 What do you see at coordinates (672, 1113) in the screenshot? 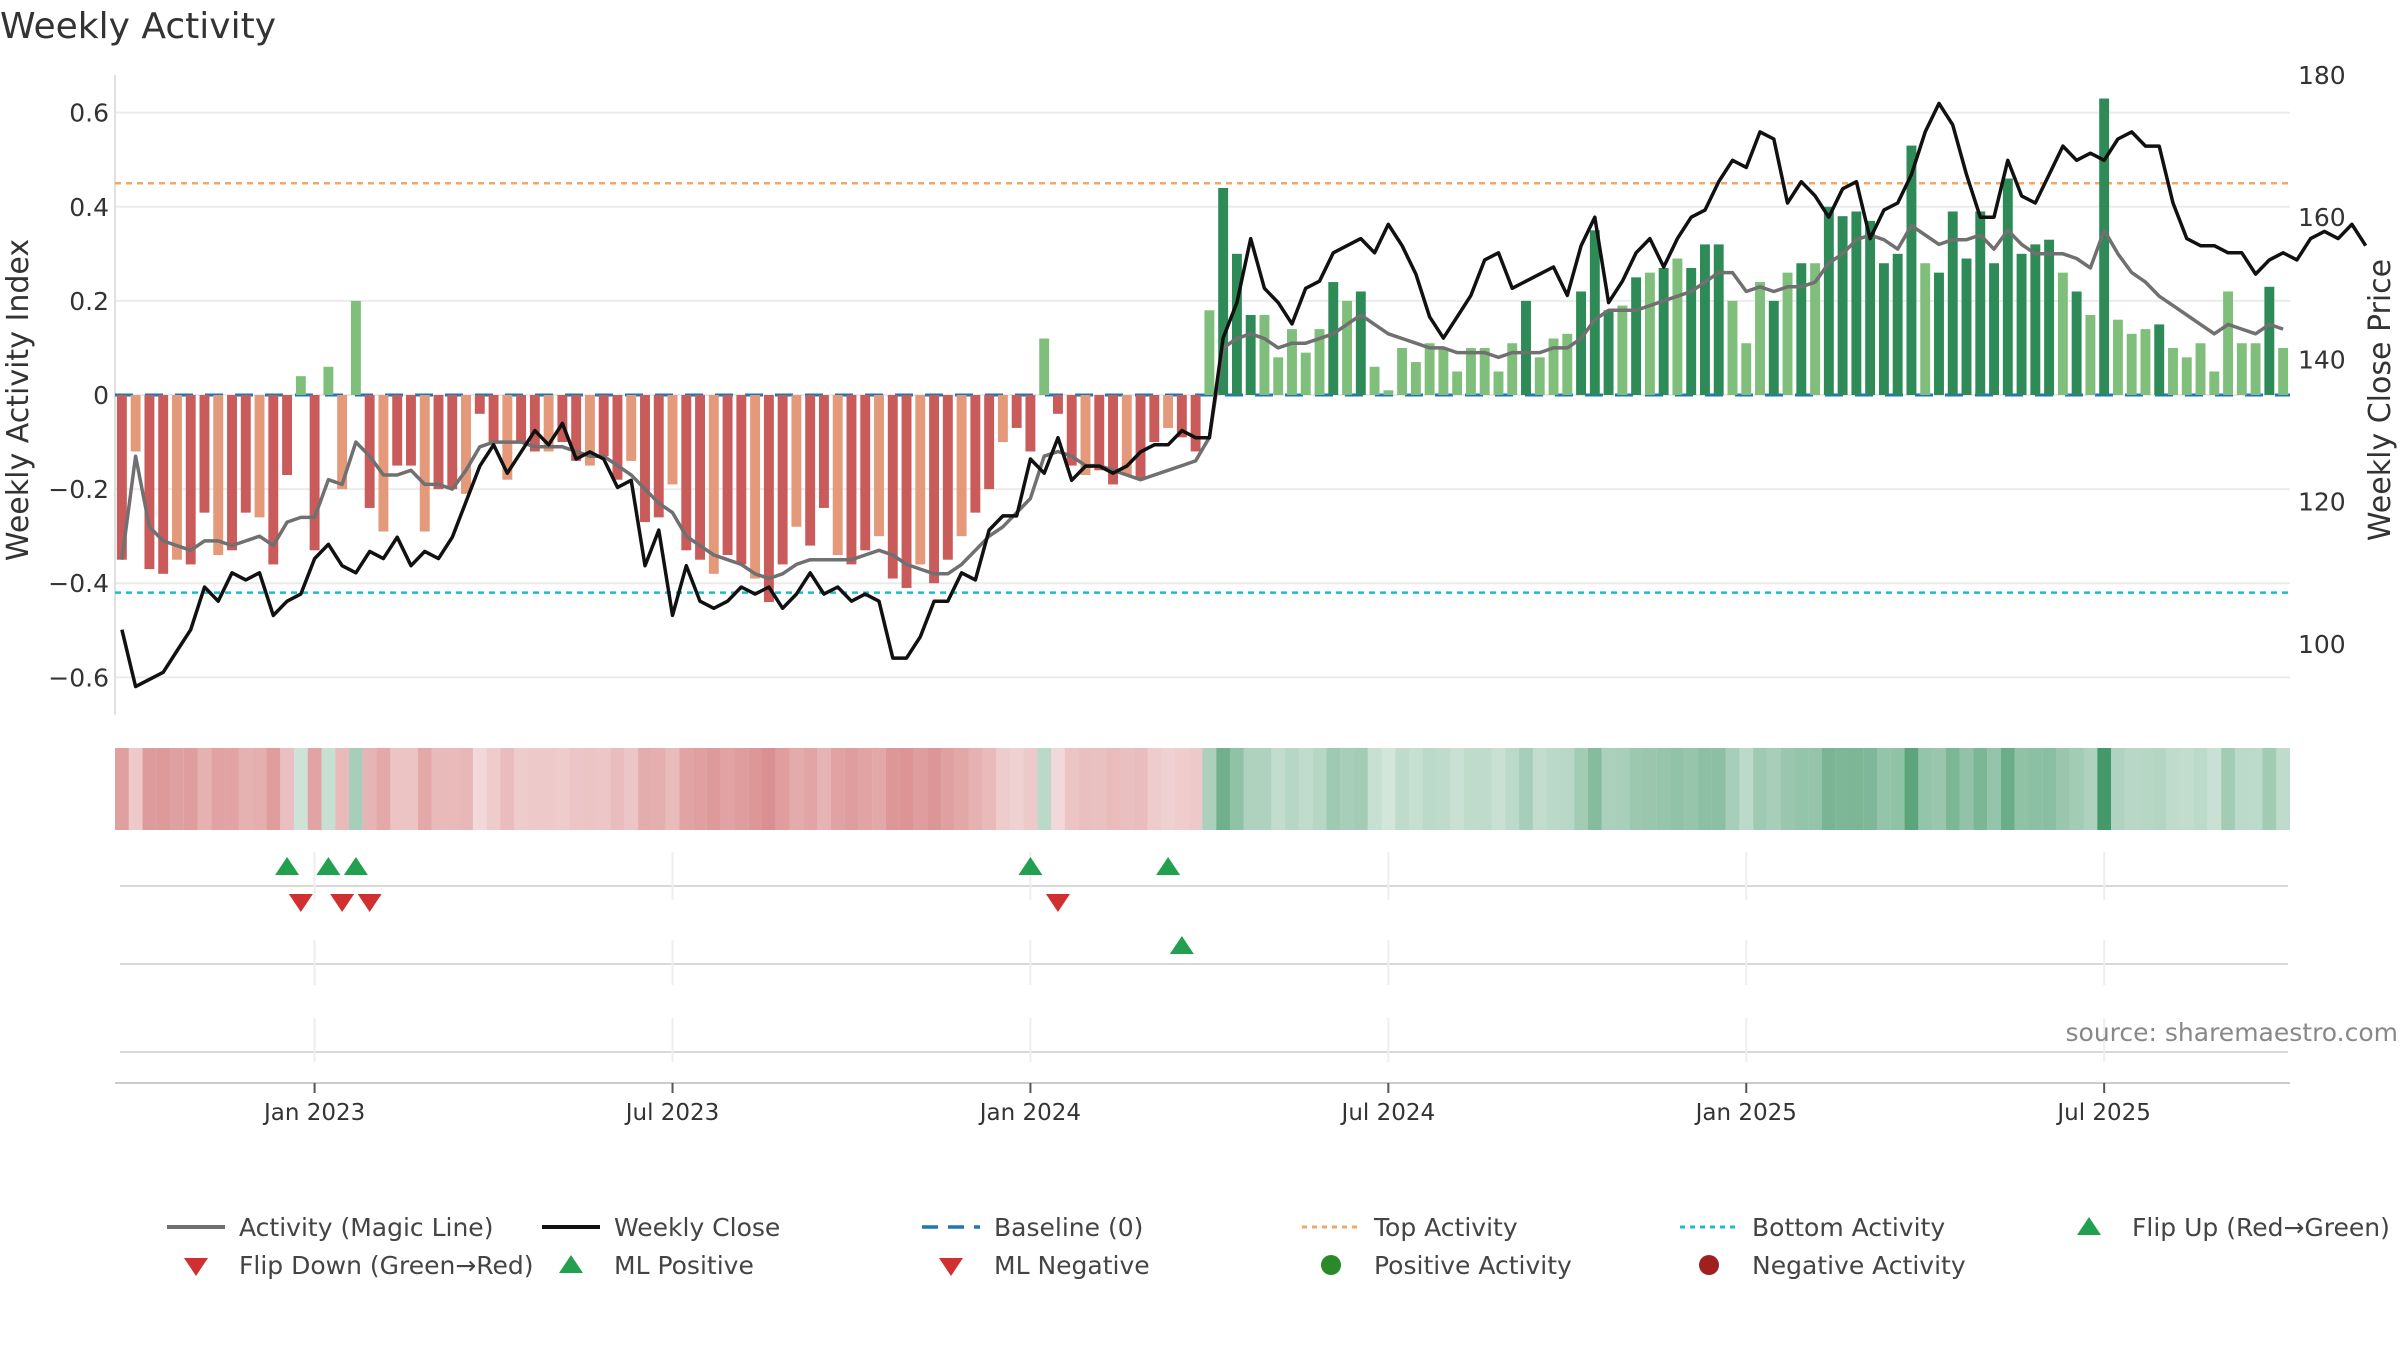
I see `x-tick-label: Jul 2023` at bounding box center [672, 1113].